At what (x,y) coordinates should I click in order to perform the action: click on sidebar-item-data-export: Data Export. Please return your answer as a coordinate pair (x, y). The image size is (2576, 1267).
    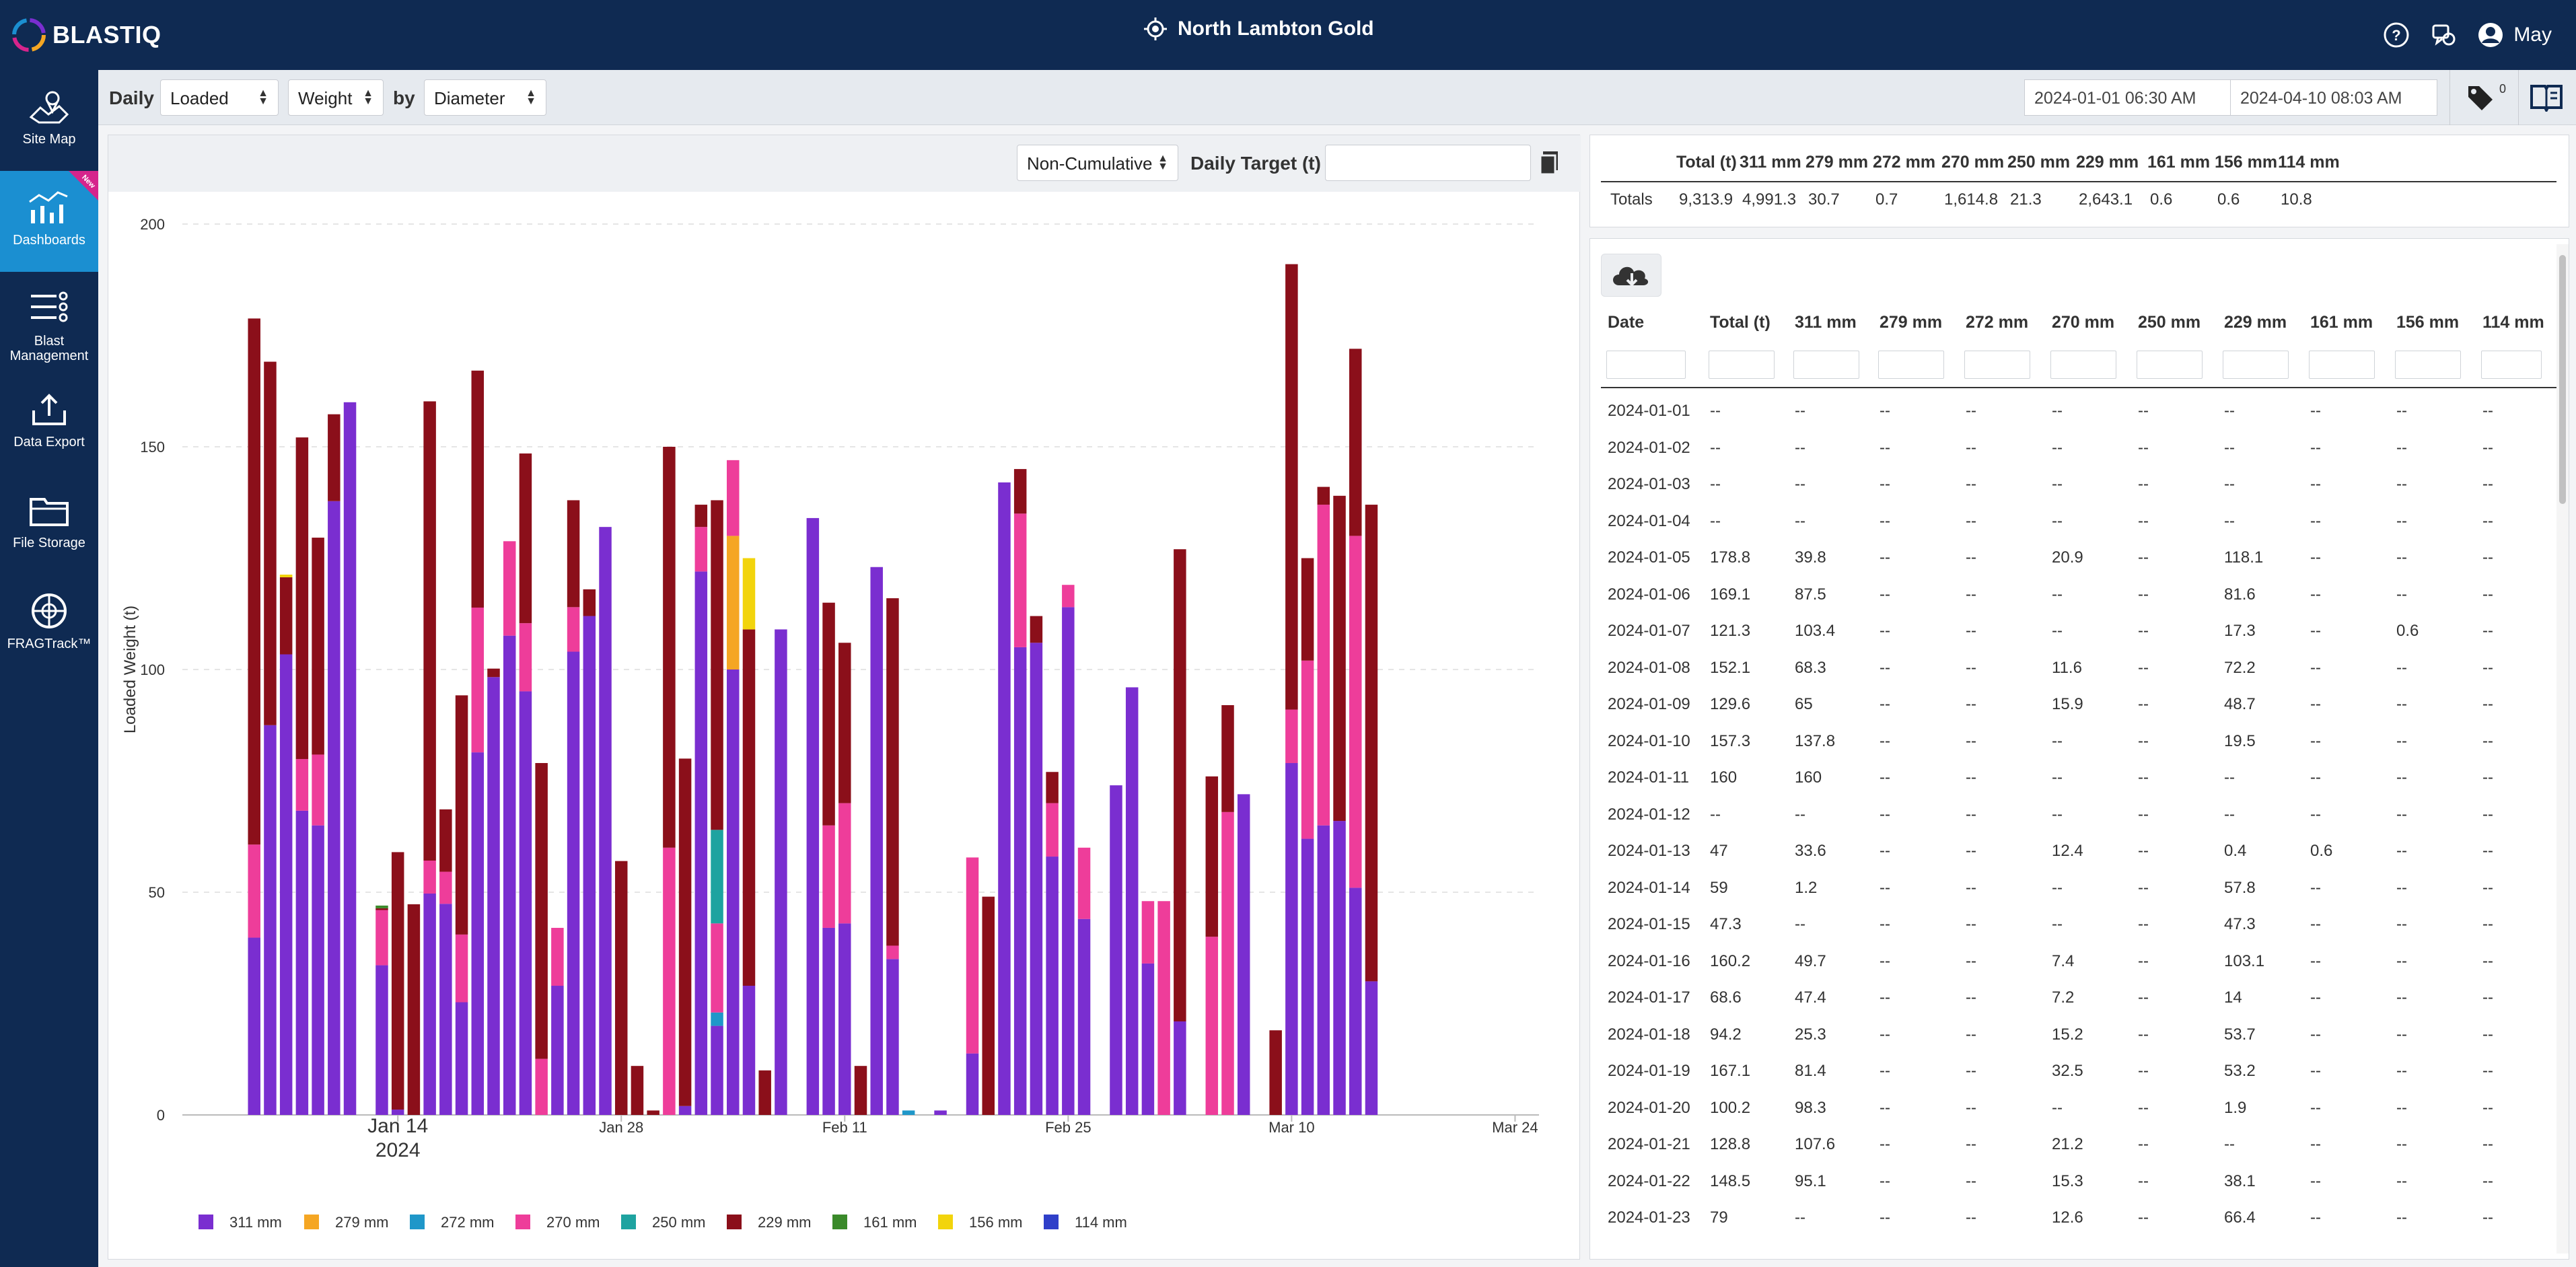
    Looking at the image, I should click on (49, 423).